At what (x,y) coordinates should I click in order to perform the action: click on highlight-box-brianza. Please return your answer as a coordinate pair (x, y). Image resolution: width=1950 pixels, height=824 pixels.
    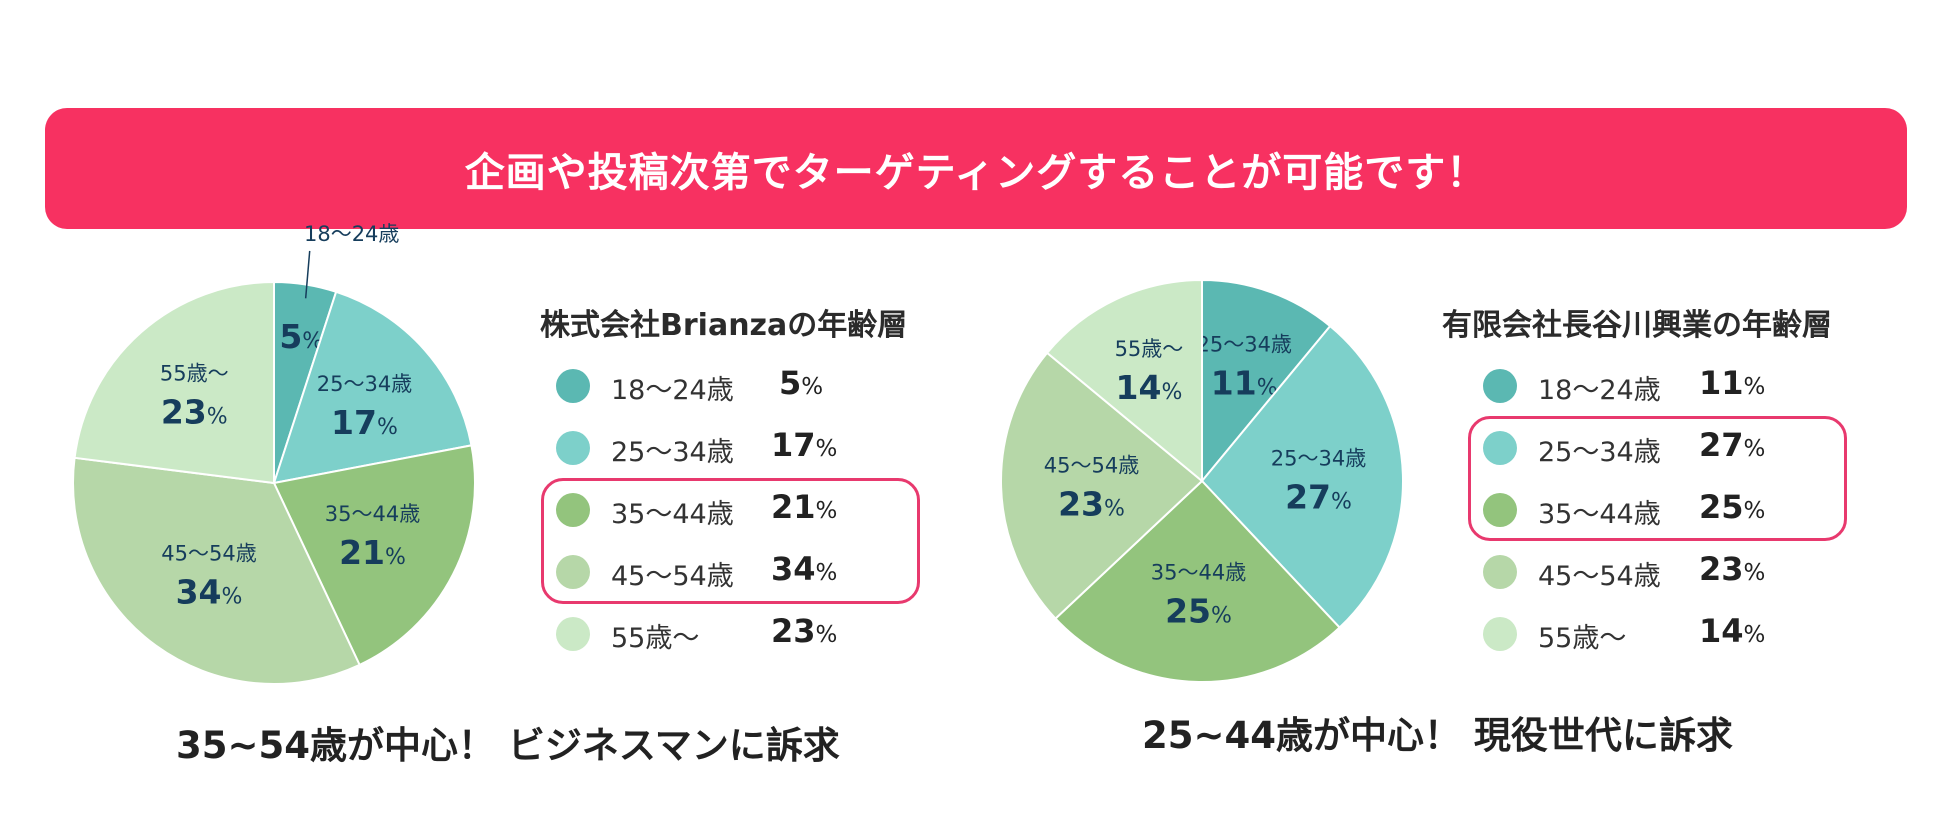
    Looking at the image, I should click on (730, 541).